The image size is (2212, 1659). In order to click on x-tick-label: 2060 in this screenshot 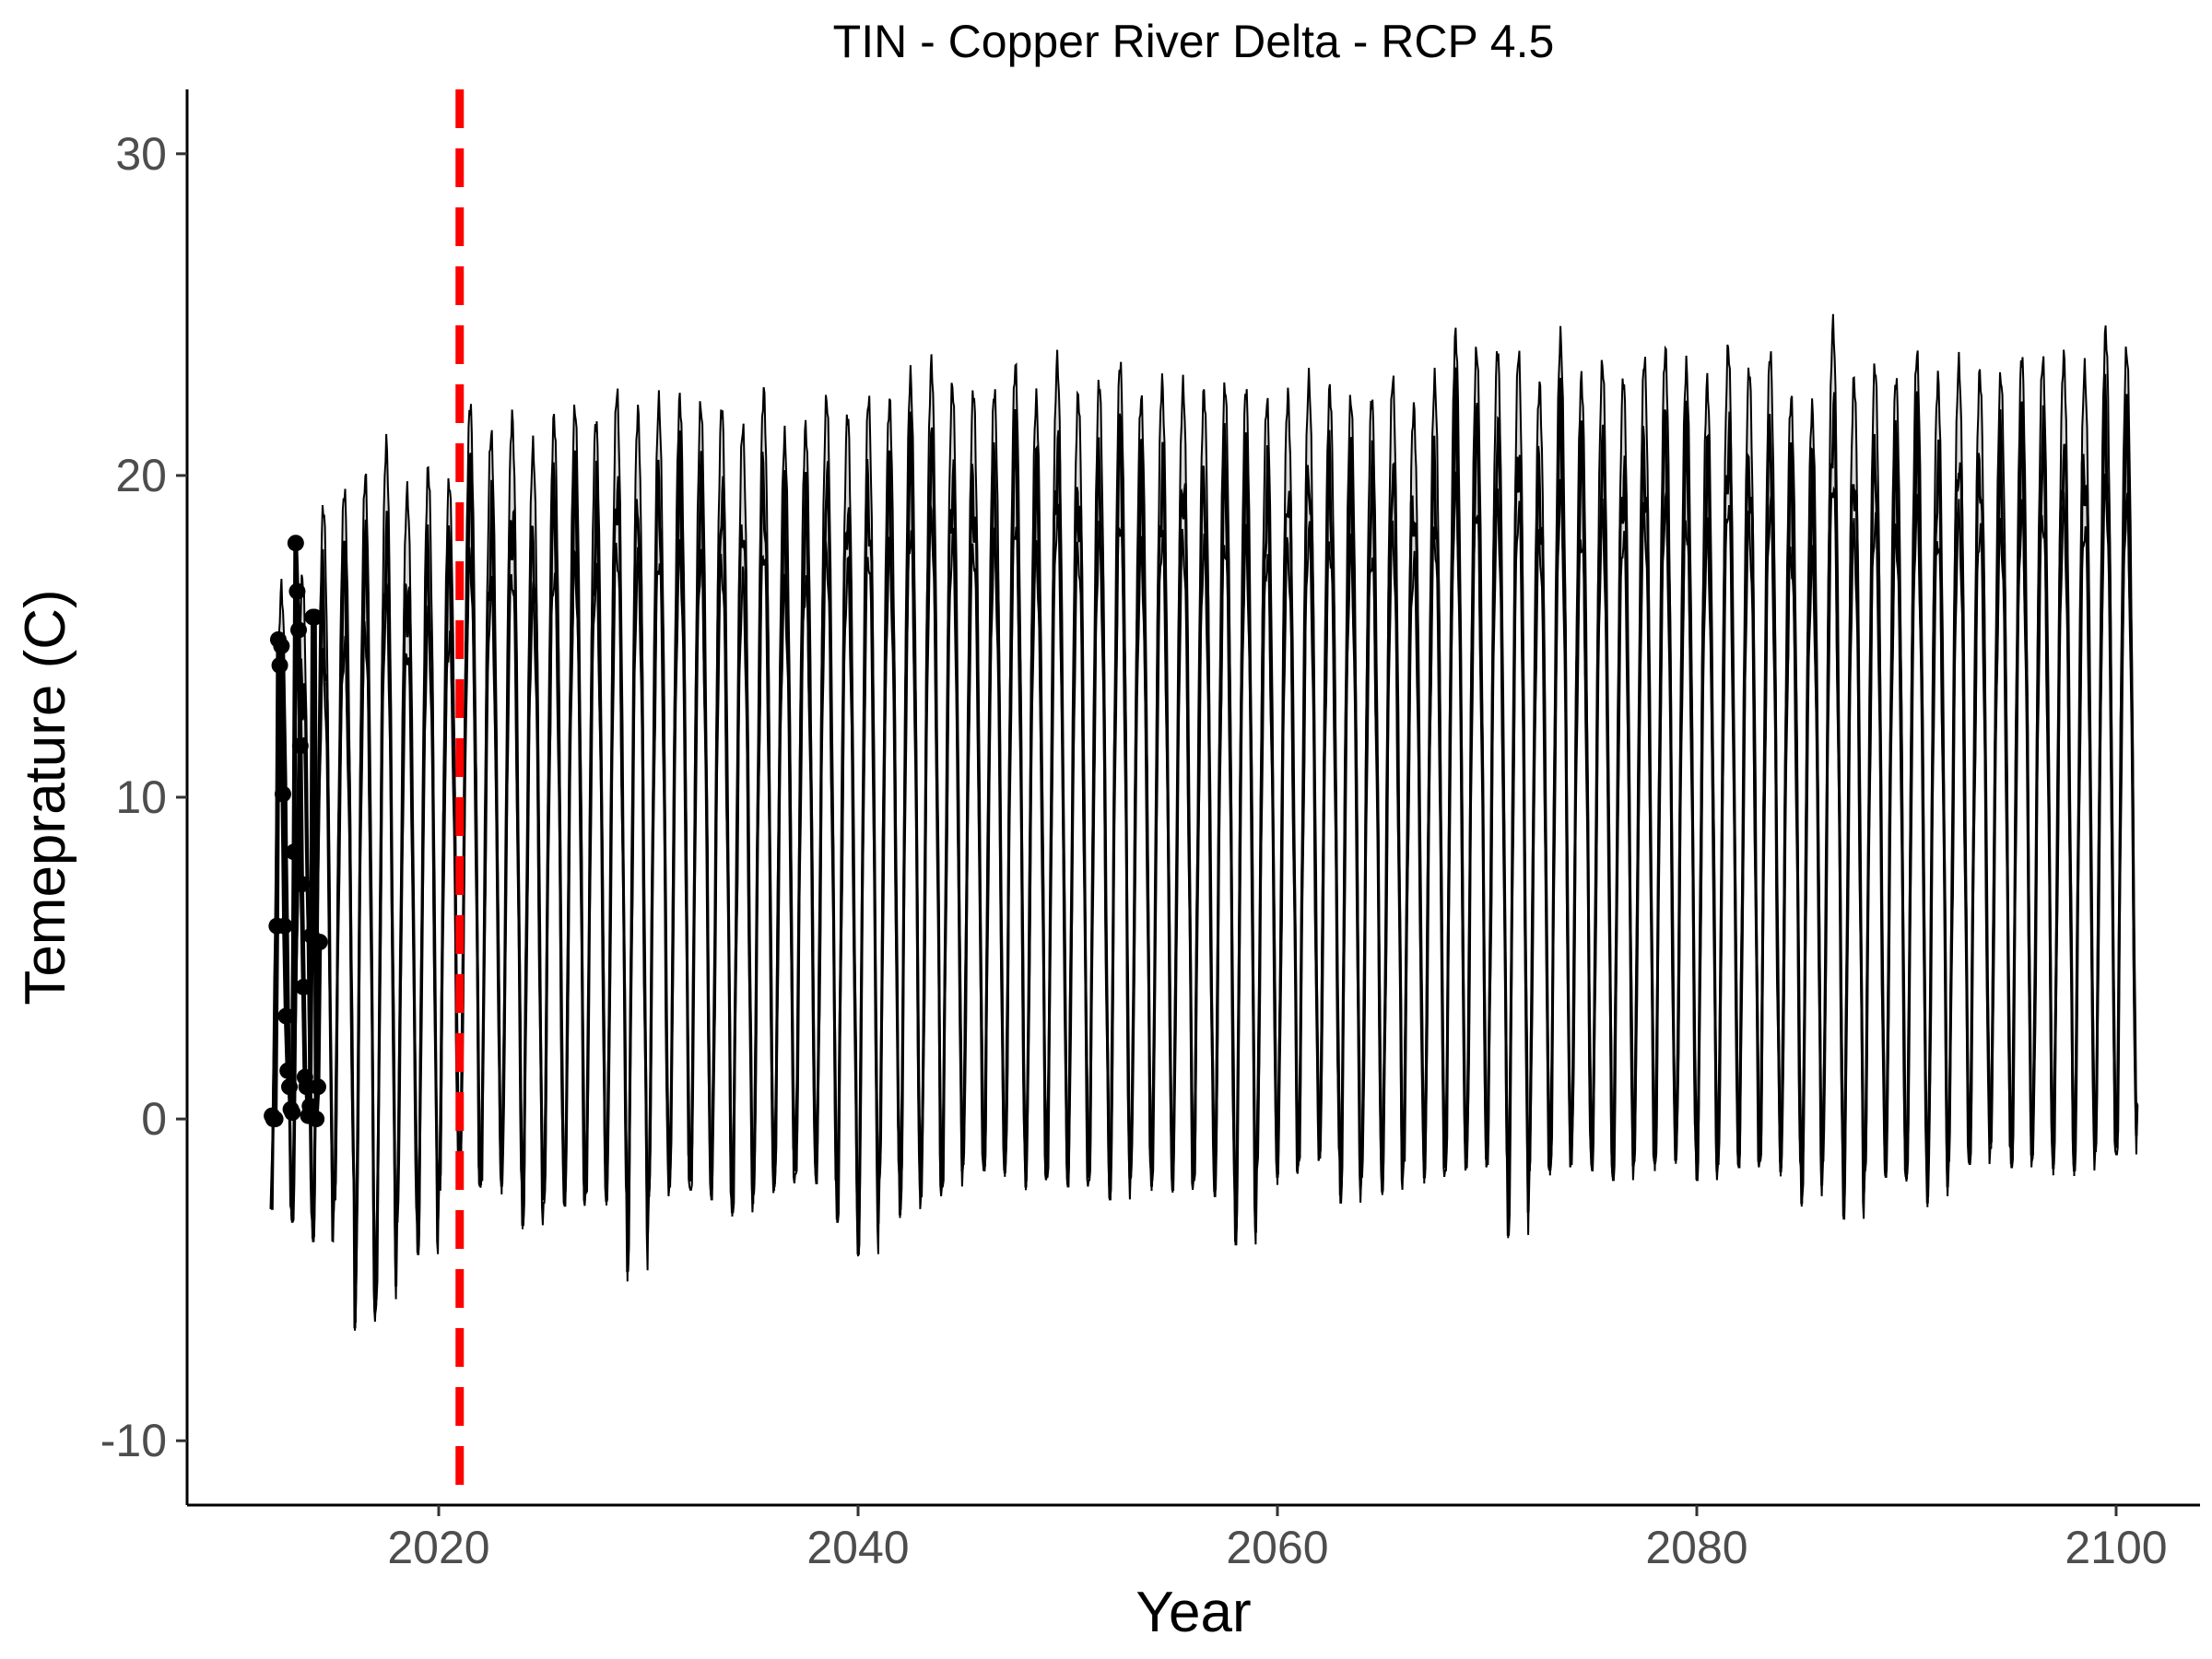, I will do `click(1277, 1547)`.